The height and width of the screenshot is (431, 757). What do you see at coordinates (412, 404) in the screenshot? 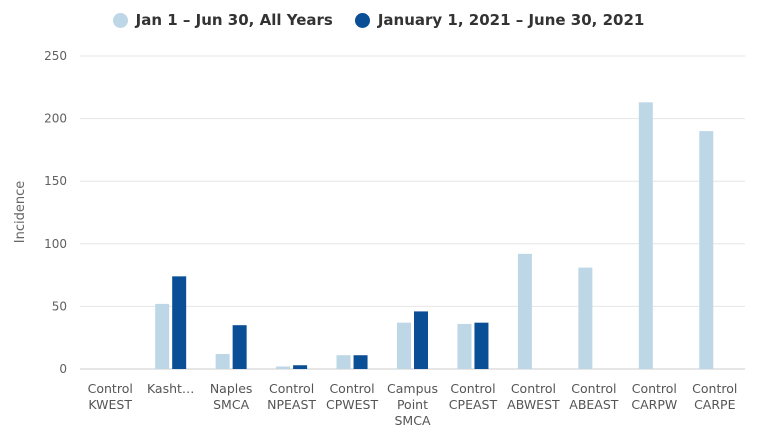
I see `x-tick-label: Point` at bounding box center [412, 404].